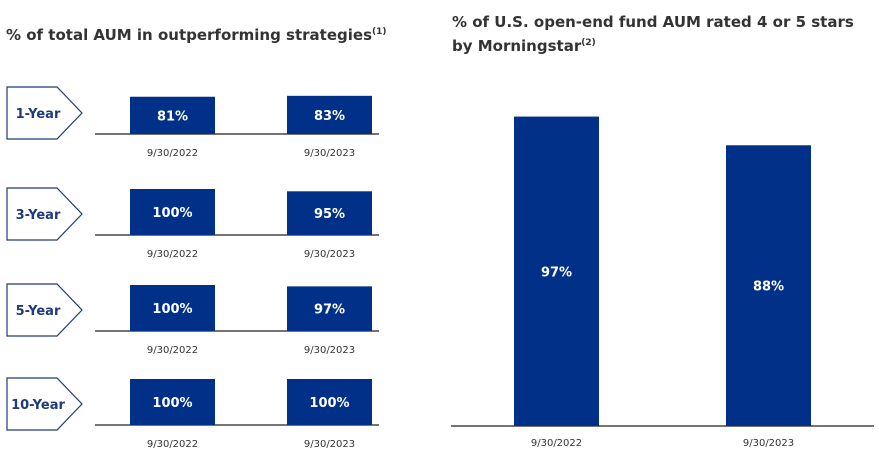 This screenshot has width=879, height=454. I want to click on bar-value-label: 81%, so click(172, 116).